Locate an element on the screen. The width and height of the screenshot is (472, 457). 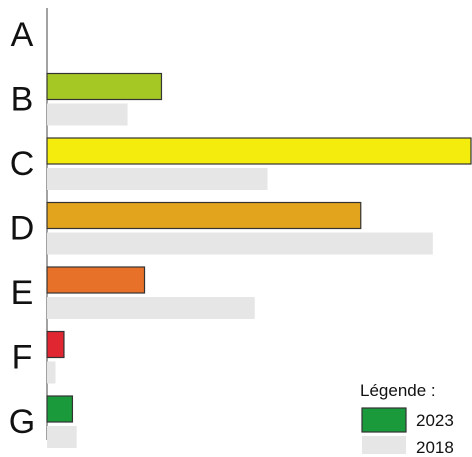
bar-2018-e is located at coordinates (151, 308).